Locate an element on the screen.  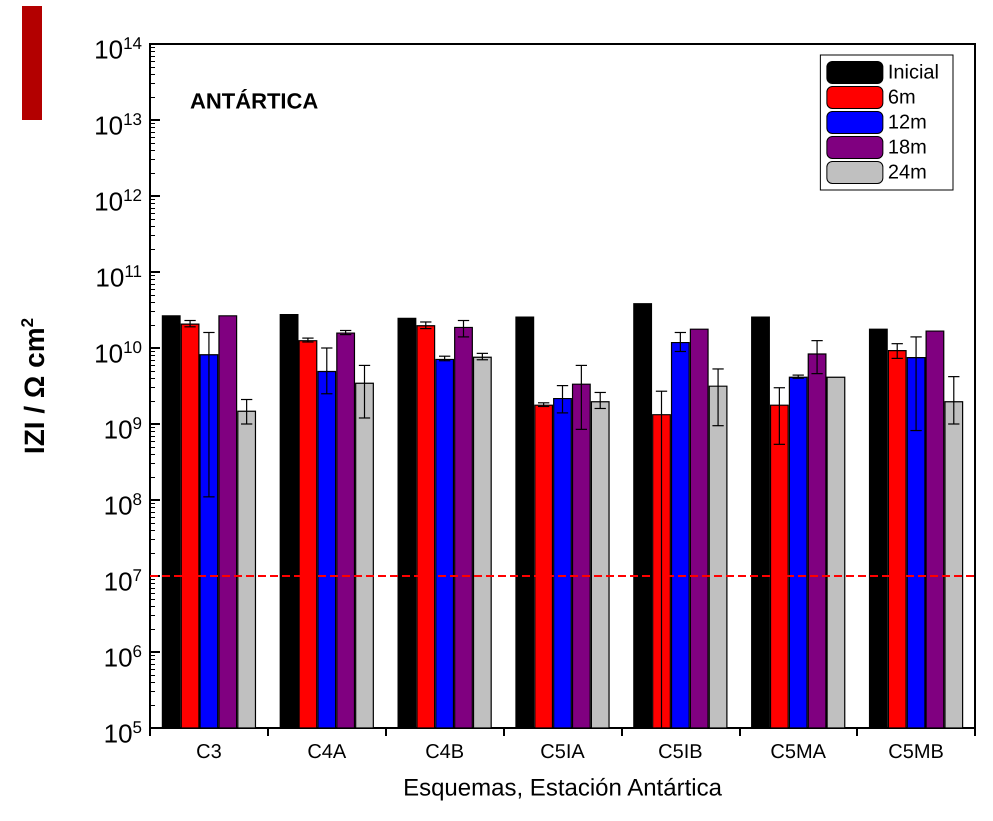
y-tick-label: 10$^{7}$ is located at coordinates (123, 581).